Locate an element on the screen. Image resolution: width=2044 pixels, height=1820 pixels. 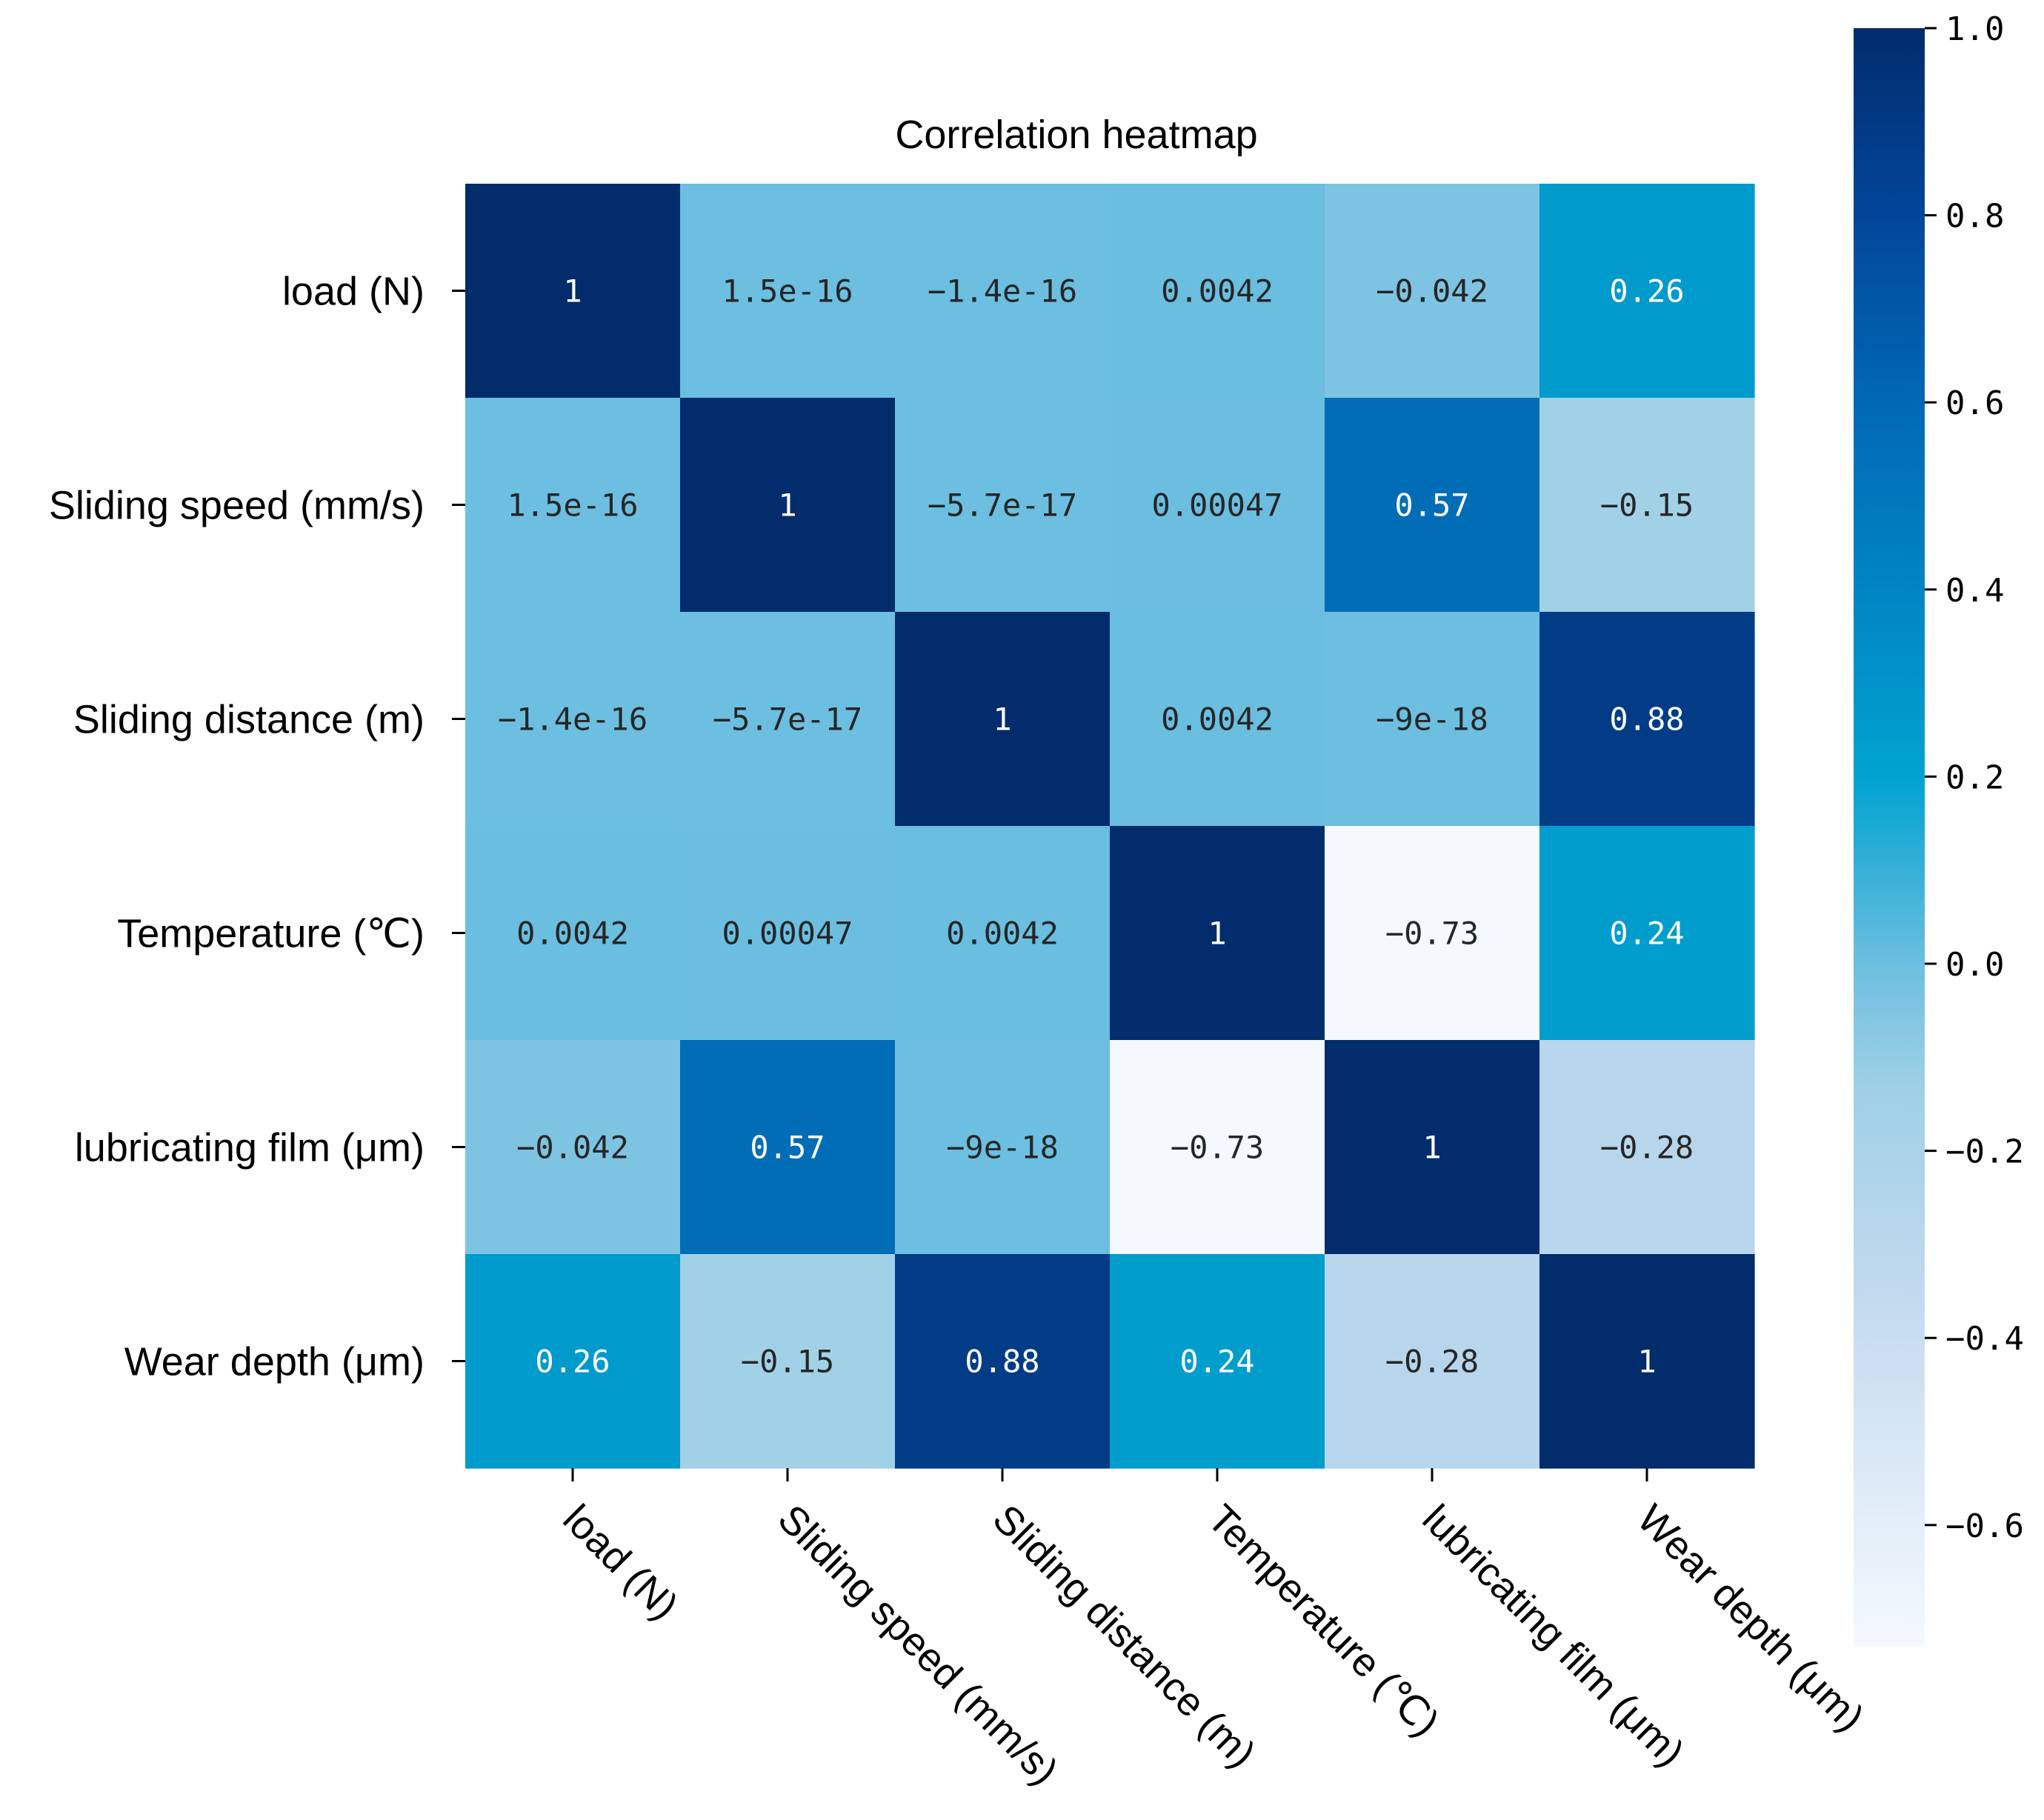
x-tick-label: Temperature (℃) is located at coordinates (1323, 1620).